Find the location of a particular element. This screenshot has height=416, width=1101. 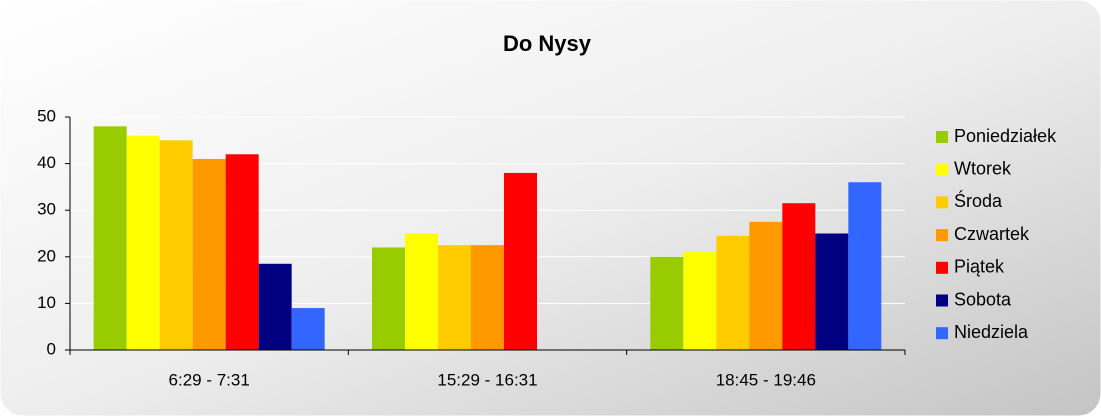

chart-title: Do Nysy is located at coordinates (547, 43).